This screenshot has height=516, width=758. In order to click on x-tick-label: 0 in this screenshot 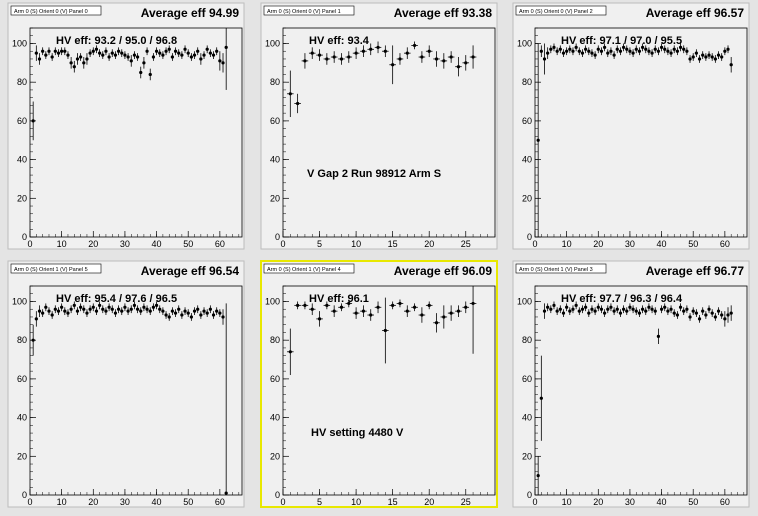, I will do `click(534, 502)`.